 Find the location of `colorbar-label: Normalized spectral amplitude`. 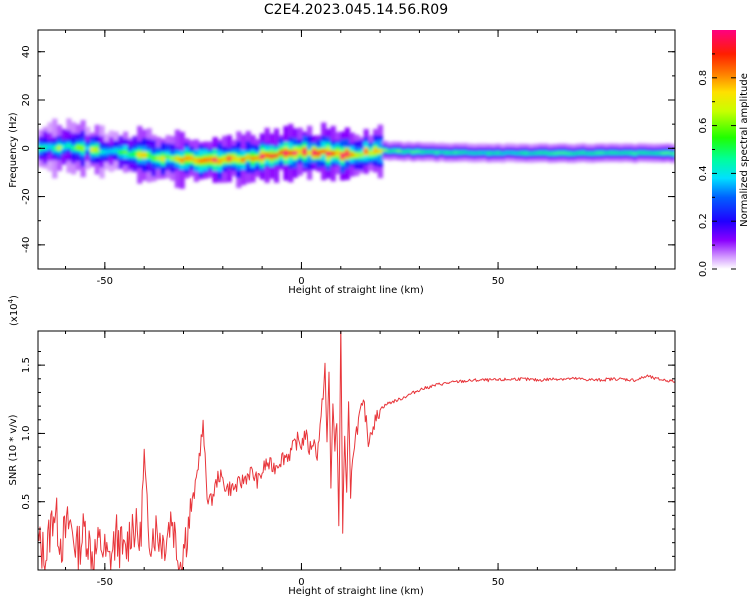

colorbar-label: Normalized spectral amplitude is located at coordinates (744, 150).